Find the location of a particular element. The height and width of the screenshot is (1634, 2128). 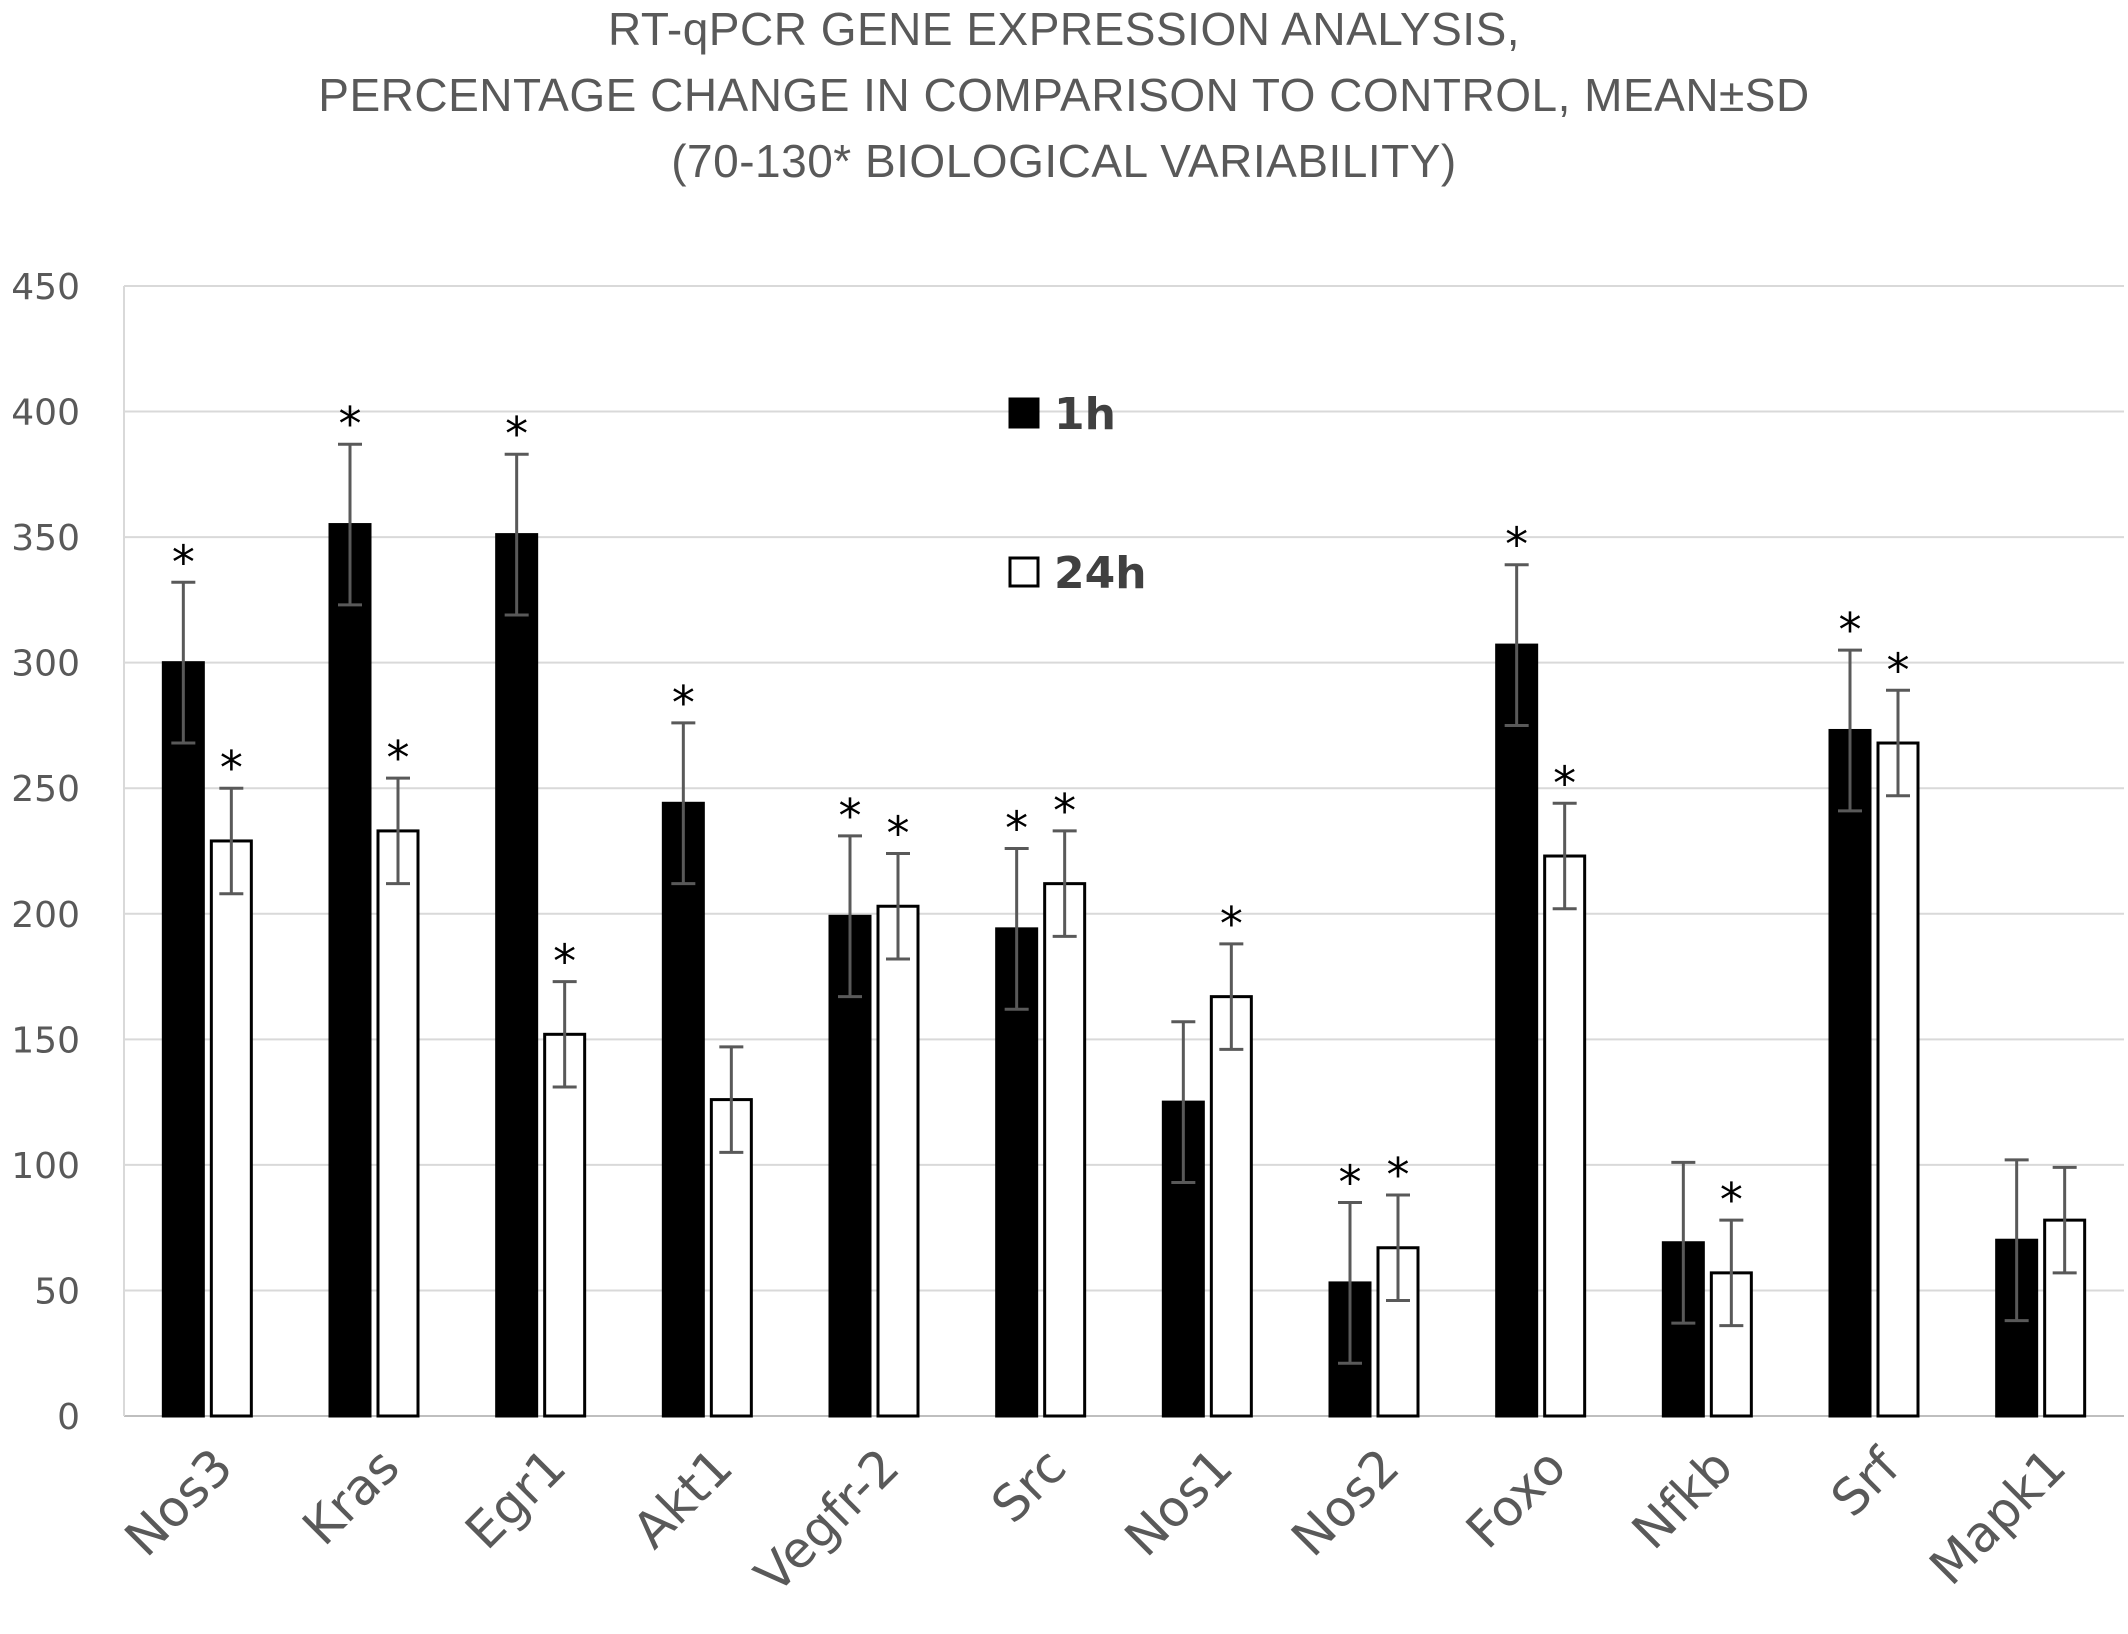

significance-star-24h-Egr1: * is located at coordinates (564, 962).